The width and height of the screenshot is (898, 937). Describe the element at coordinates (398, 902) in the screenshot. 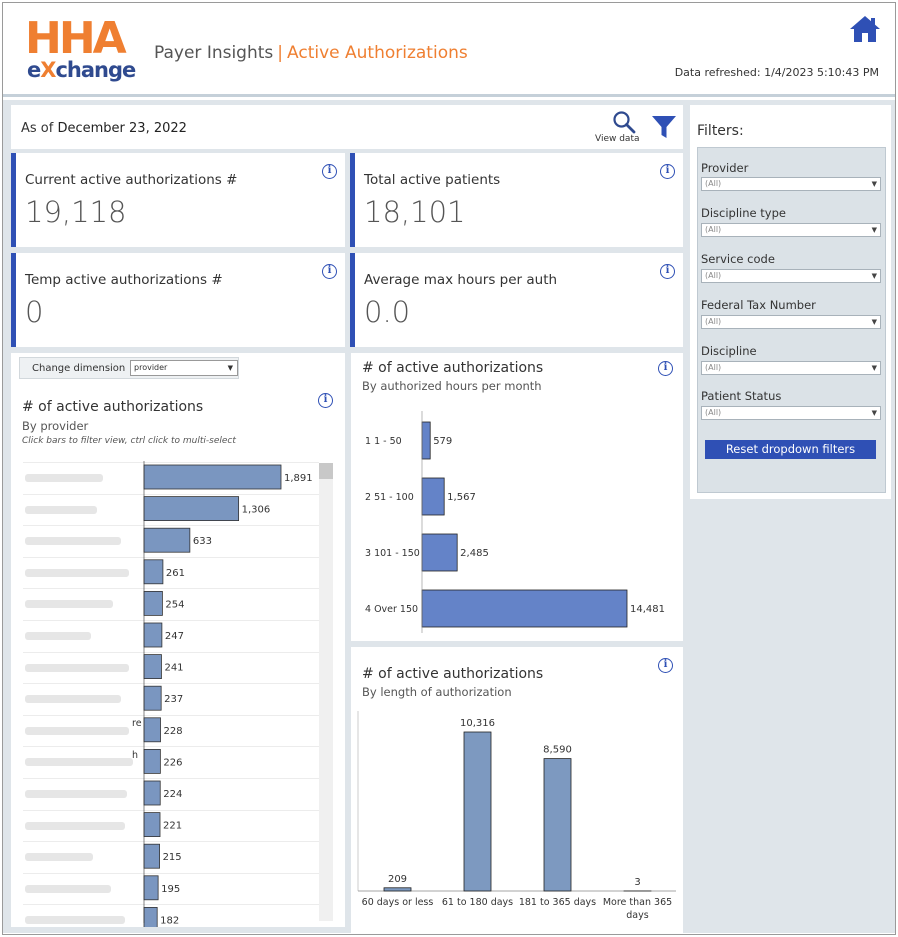

I see `length-category-label: 60 days or less` at that location.